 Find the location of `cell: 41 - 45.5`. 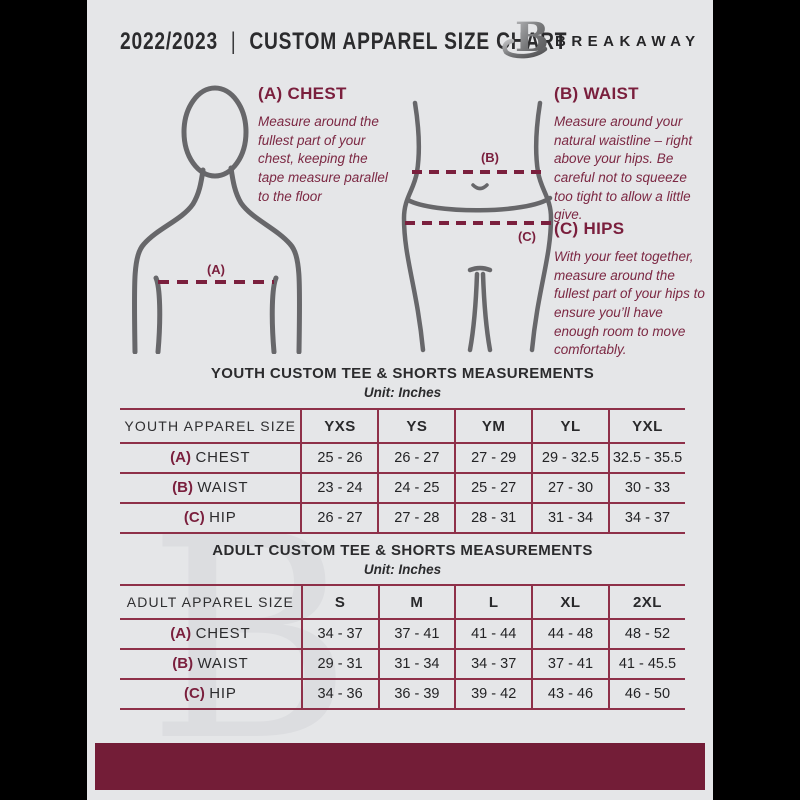

cell: 41 - 45.5 is located at coordinates (646, 664).